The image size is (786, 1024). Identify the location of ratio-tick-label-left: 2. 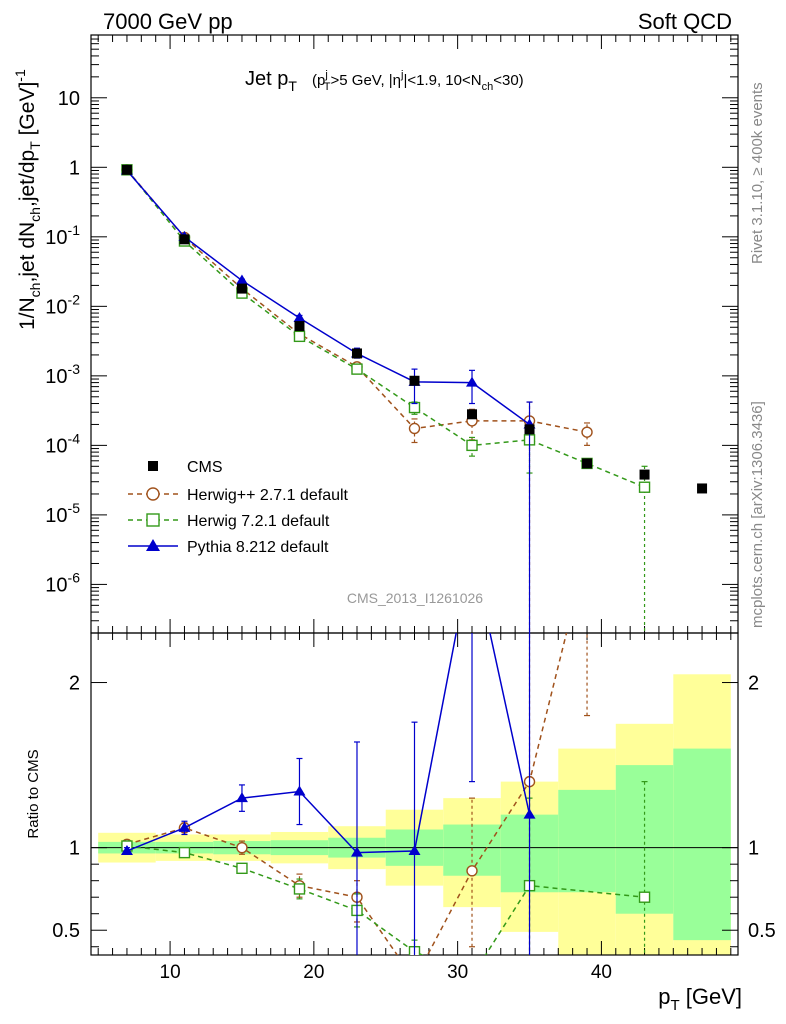
(74, 684).